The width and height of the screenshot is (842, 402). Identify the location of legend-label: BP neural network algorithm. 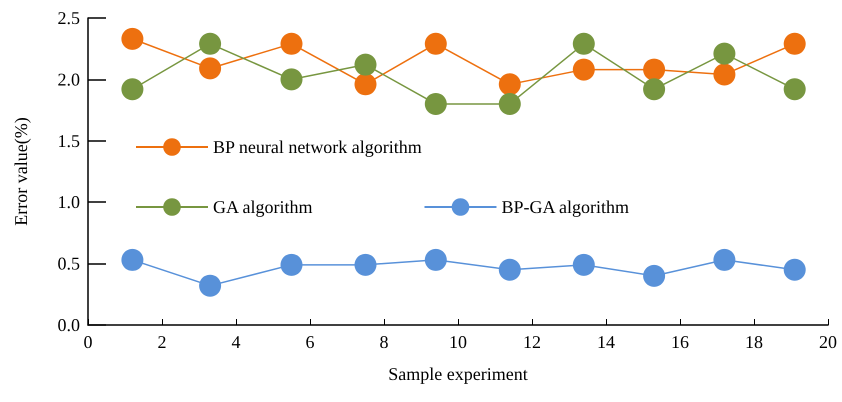
(317, 147).